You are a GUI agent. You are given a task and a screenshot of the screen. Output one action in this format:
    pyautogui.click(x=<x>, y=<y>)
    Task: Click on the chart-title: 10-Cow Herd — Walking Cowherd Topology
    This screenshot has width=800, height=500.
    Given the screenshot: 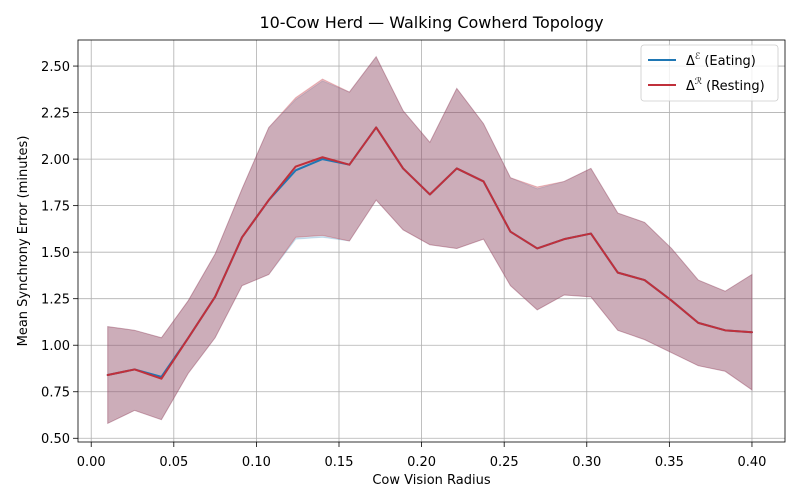 What is the action you would take?
    pyautogui.click(x=431, y=22)
    